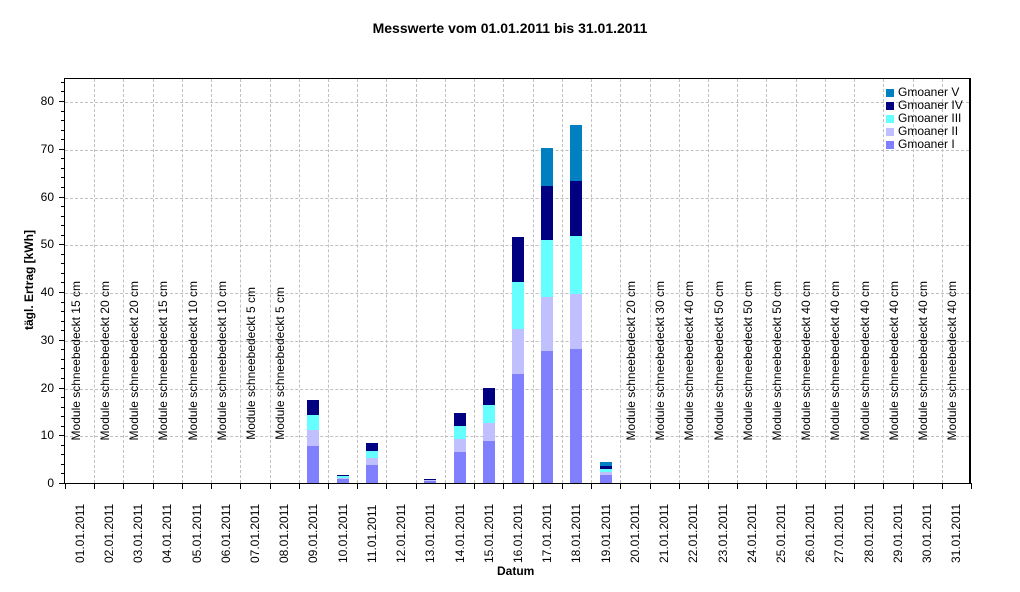 The width and height of the screenshot is (1020, 592). What do you see at coordinates (197, 533) in the screenshot?
I see `x-tick-label: 05.01.2011` at bounding box center [197, 533].